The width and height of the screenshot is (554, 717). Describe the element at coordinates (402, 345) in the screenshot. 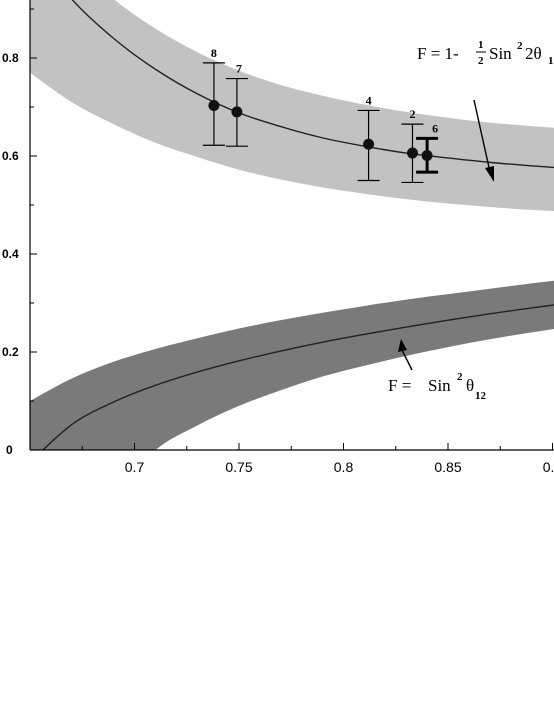

I see `lower-arrow-head` at that location.